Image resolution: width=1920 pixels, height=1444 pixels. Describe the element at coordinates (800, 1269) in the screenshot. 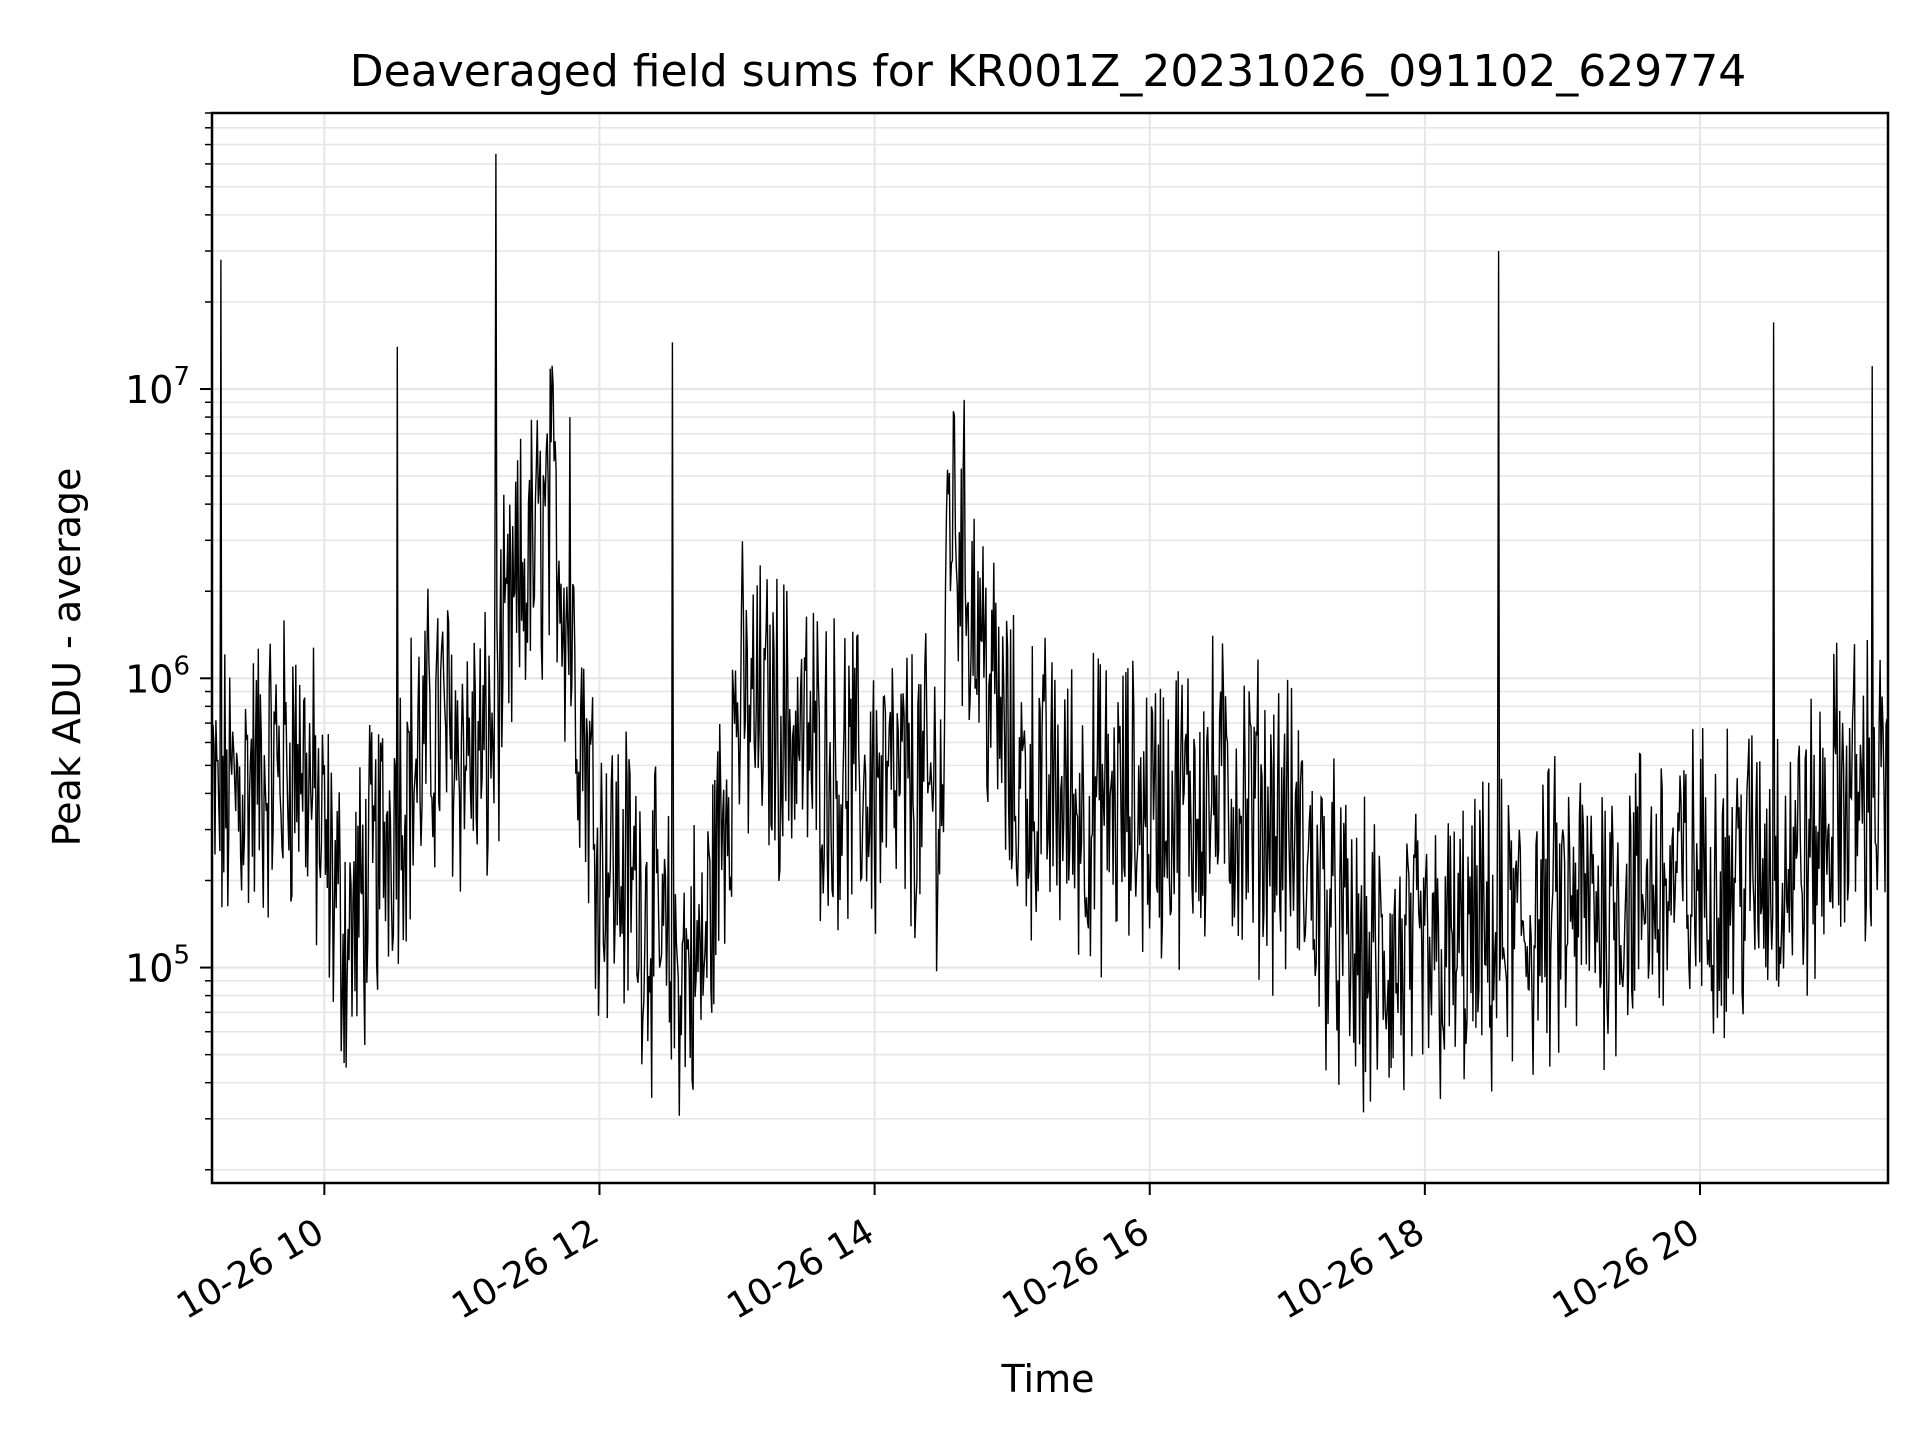

I see `x-tick-label: 10-26 14` at that location.